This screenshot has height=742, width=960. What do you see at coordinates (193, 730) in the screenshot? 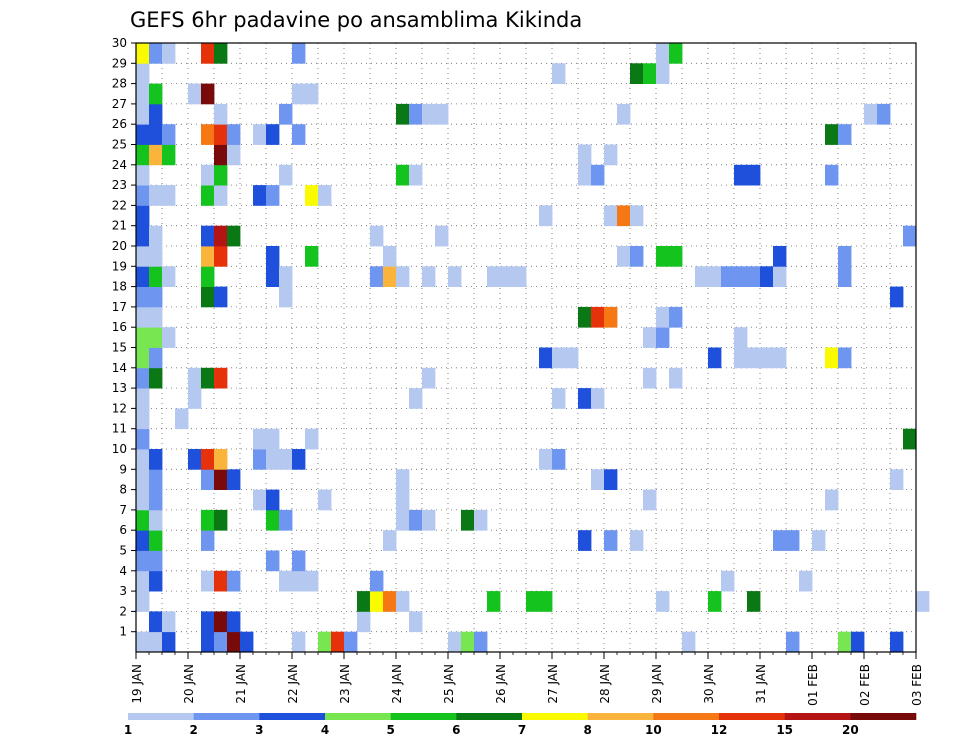
I see `colorbar-label: 2` at bounding box center [193, 730].